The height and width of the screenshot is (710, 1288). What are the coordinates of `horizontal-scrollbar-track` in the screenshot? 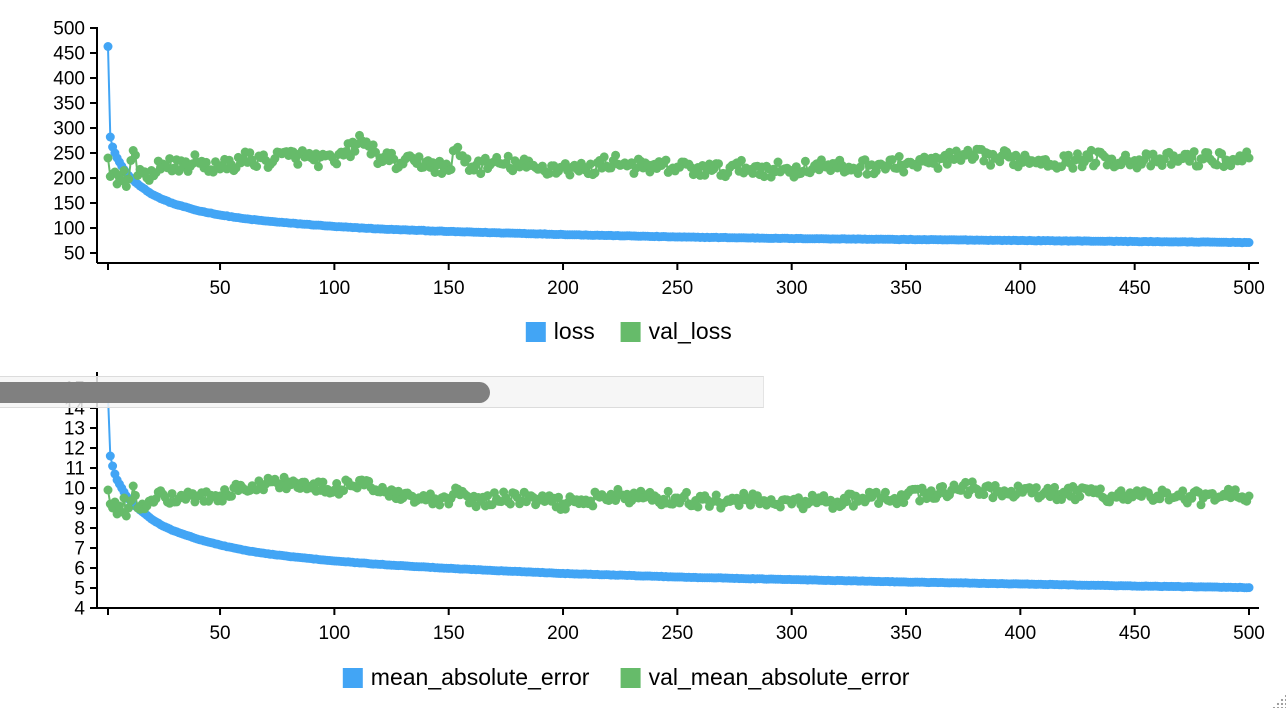 It's located at (382, 392).